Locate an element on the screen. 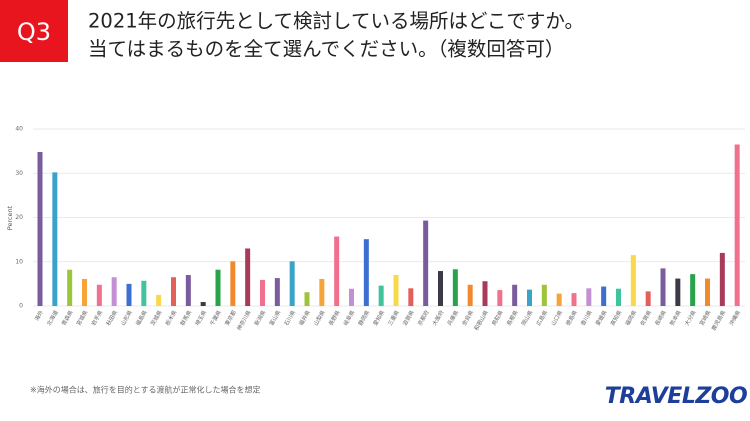 The width and height of the screenshot is (750, 421). x-tick-label: 徳島県 is located at coordinates (571, 317).